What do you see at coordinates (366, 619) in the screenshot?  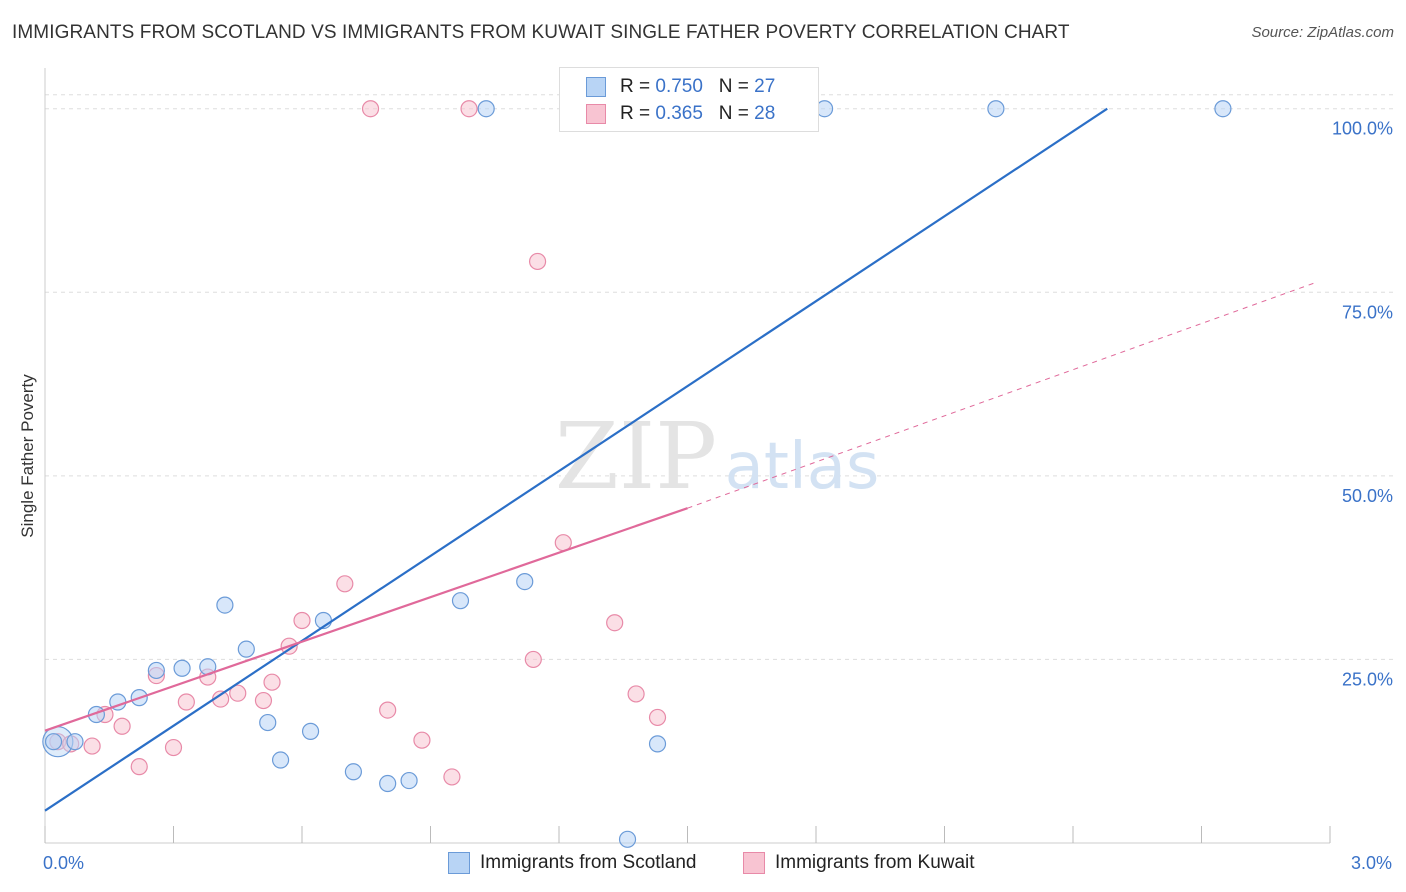 I see `trend-line-kuwait` at bounding box center [366, 619].